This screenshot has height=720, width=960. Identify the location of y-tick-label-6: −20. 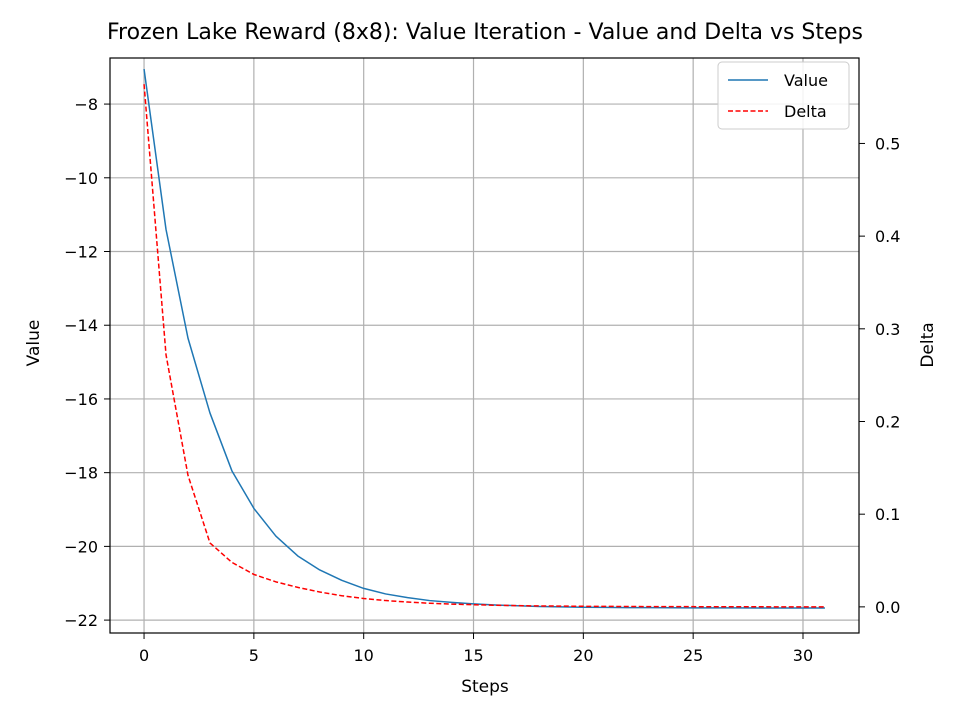
(81, 546).